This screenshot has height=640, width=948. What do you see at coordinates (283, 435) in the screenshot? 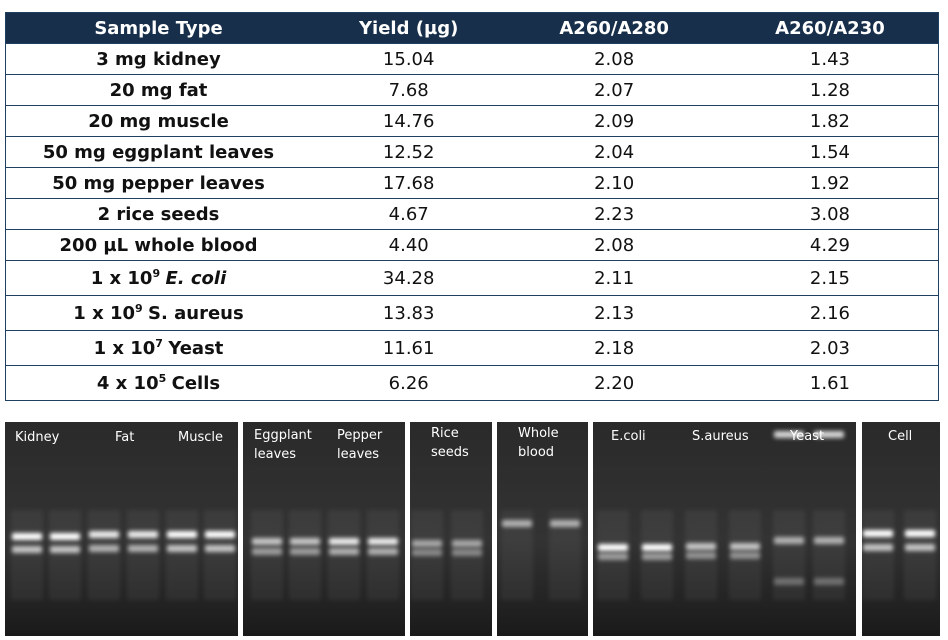
I see `lane-label: Eggplant` at bounding box center [283, 435].